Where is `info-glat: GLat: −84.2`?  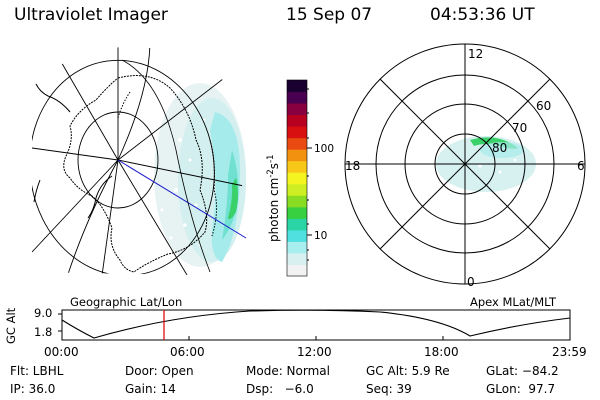
info-glat: GLat: −84.2 is located at coordinates (522, 371).